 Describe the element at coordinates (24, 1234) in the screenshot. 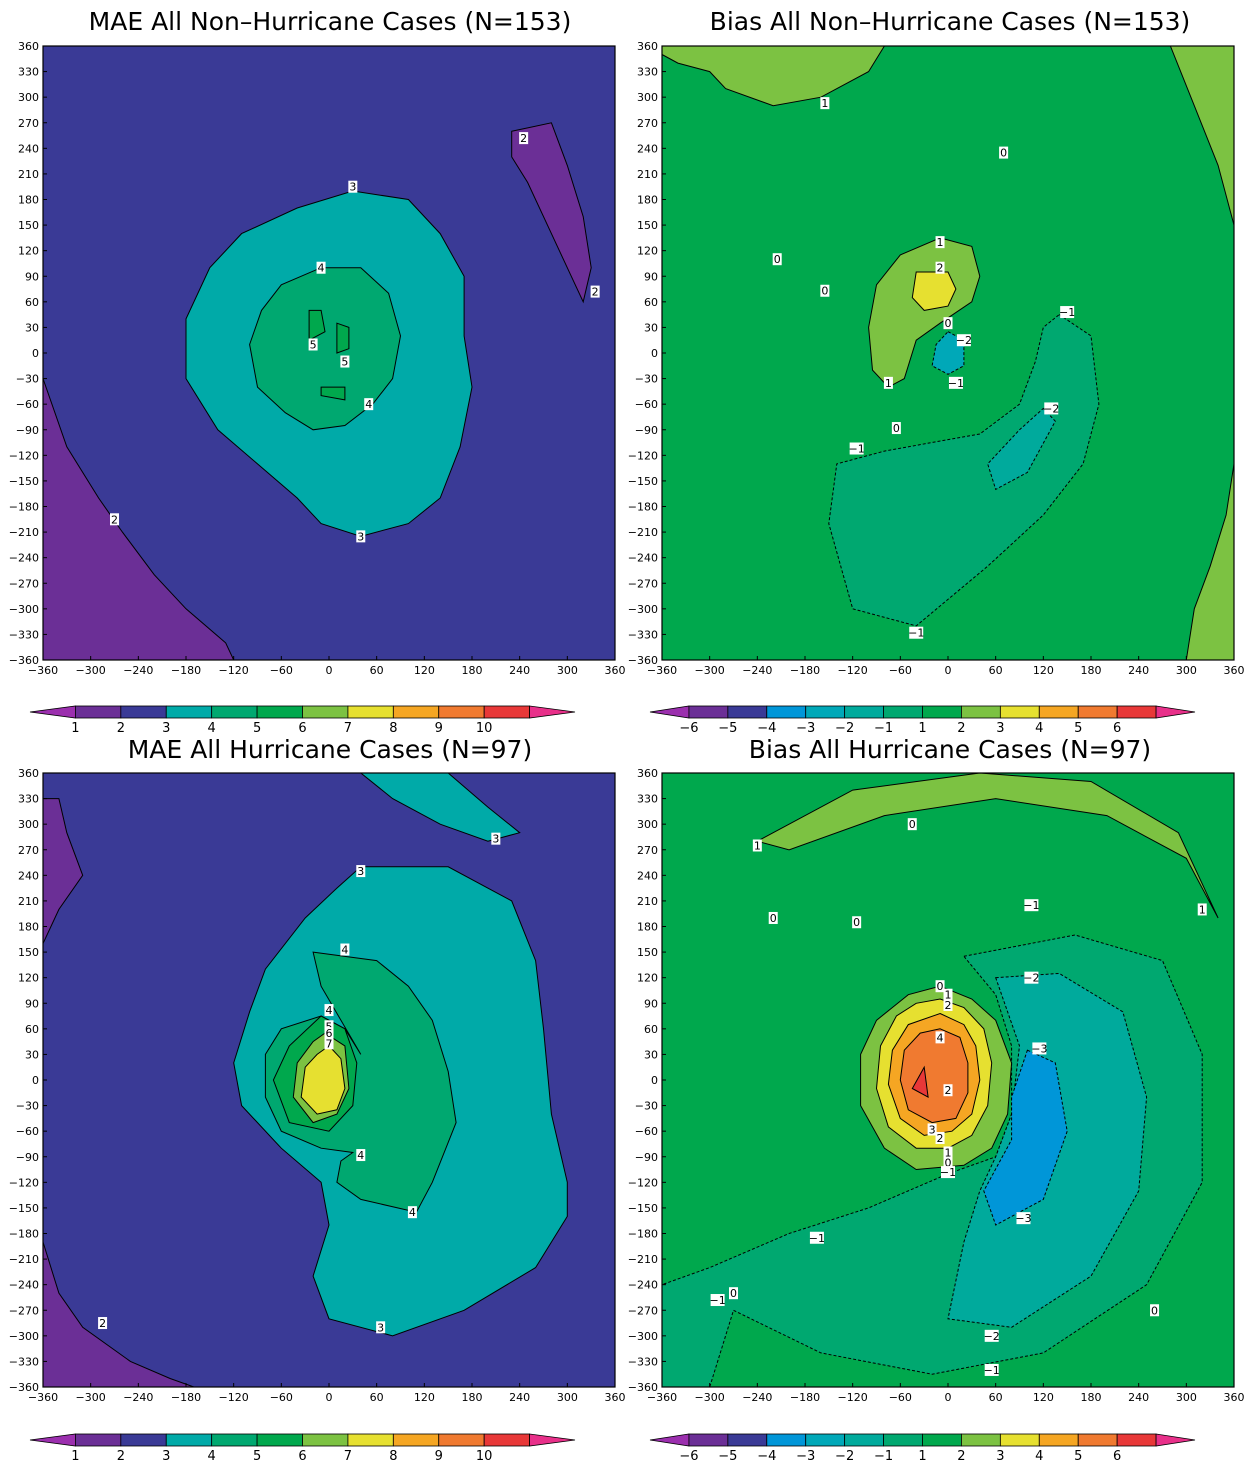

I see `y-tick-label: −180` at that location.